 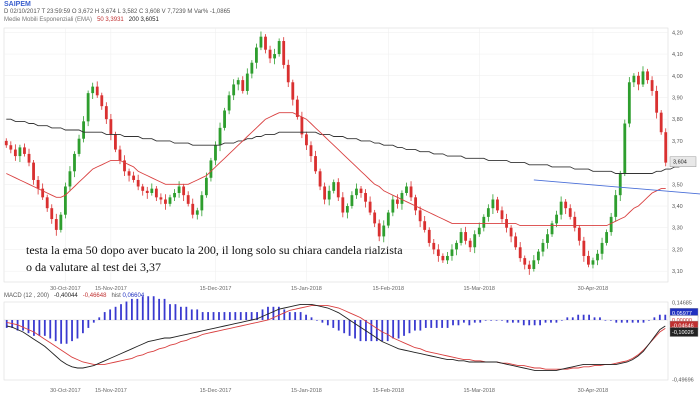 I want to click on price-x-tick: 15-Mar-2018, so click(x=480, y=289).